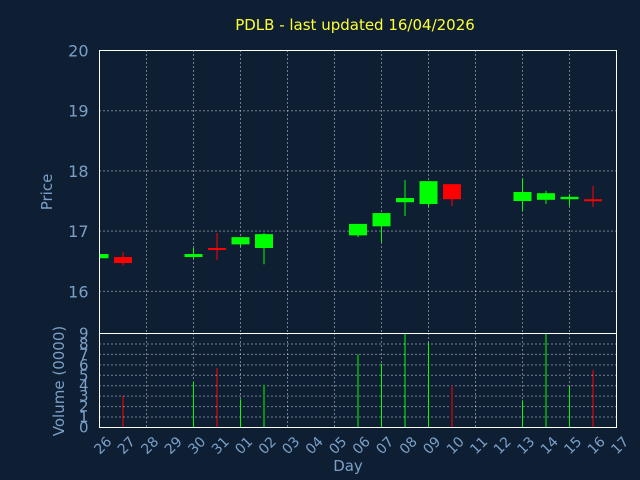  Describe the element at coordinates (78, 51) in the screenshot. I see `price-tick-label: 20` at that location.